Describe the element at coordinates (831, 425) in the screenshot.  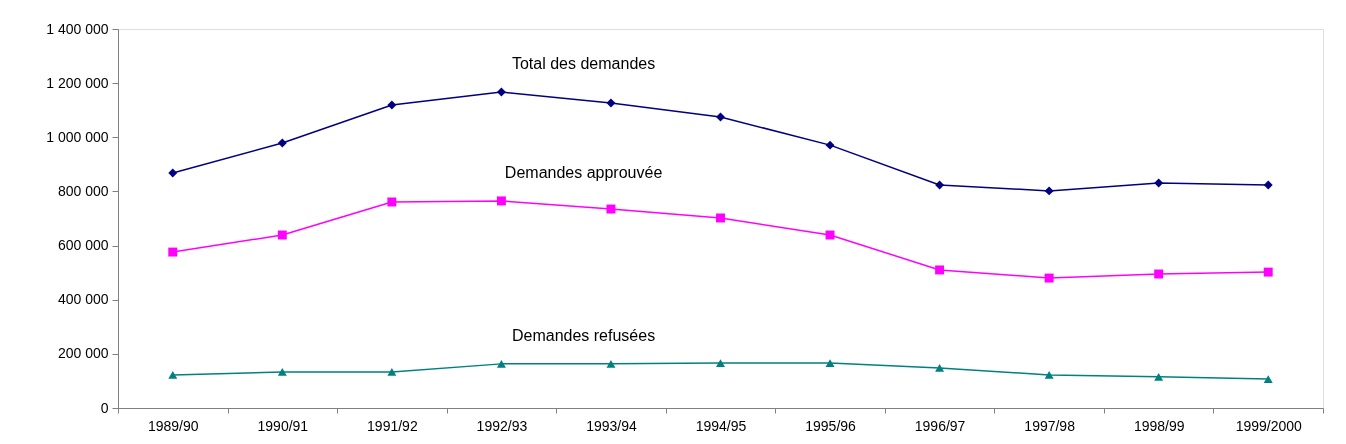
I see `x-tick-label: 1995/96` at that location.